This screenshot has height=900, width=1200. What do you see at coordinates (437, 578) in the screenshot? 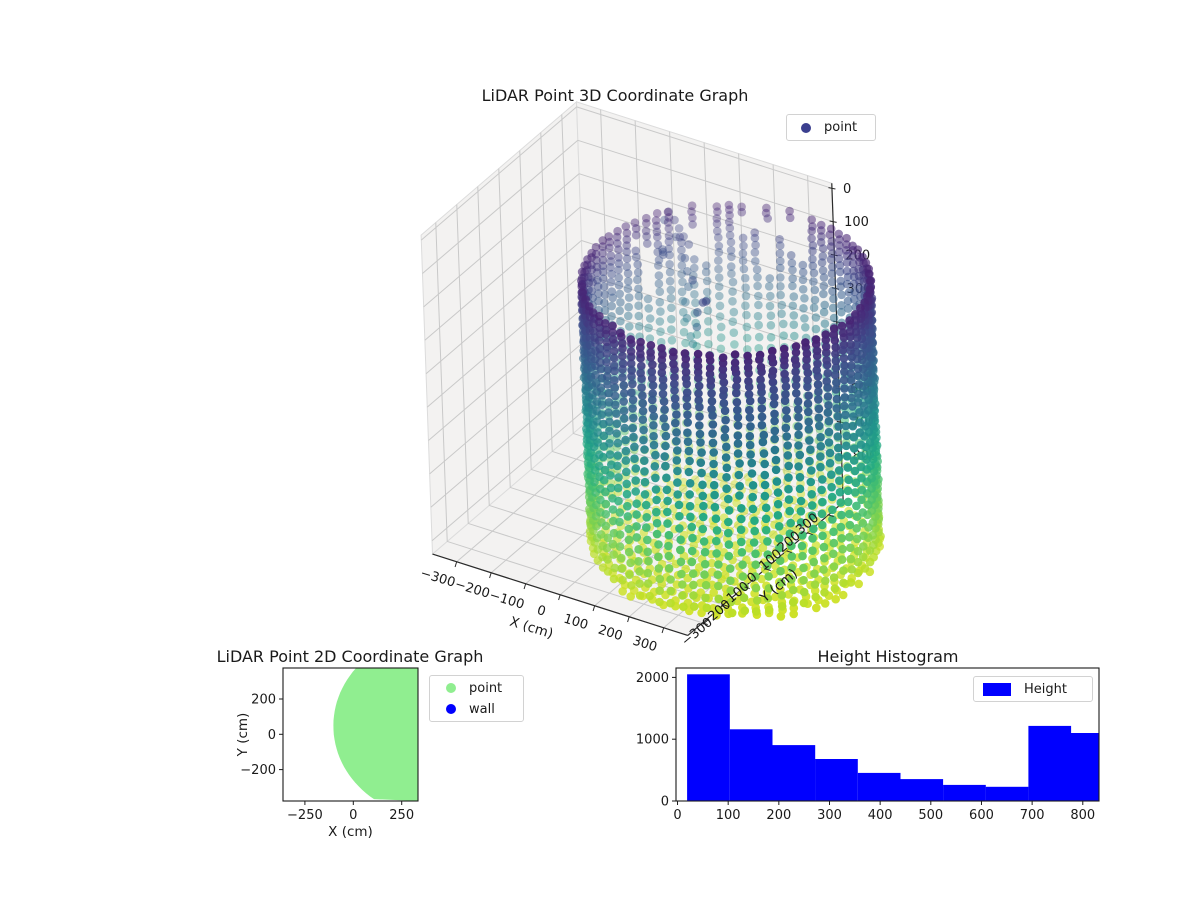
I see `svg-text: −300` at bounding box center [437, 578].